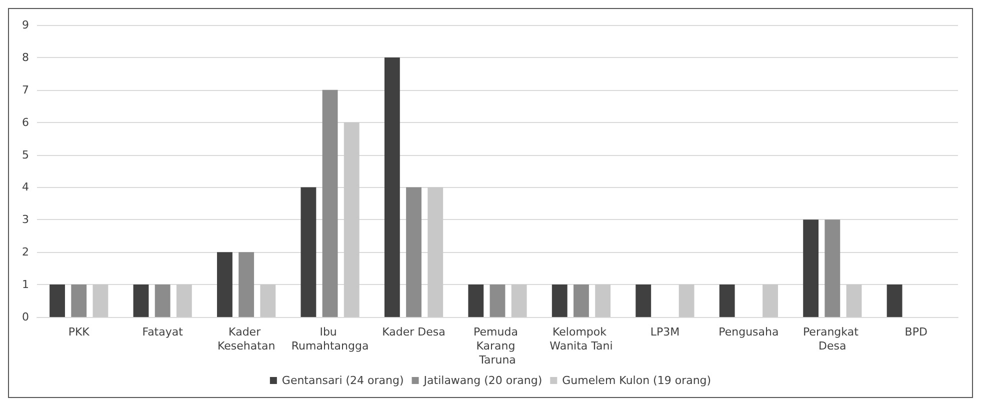 The image size is (983, 408). I want to click on x-tick-label: Kader Desa, so click(414, 332).